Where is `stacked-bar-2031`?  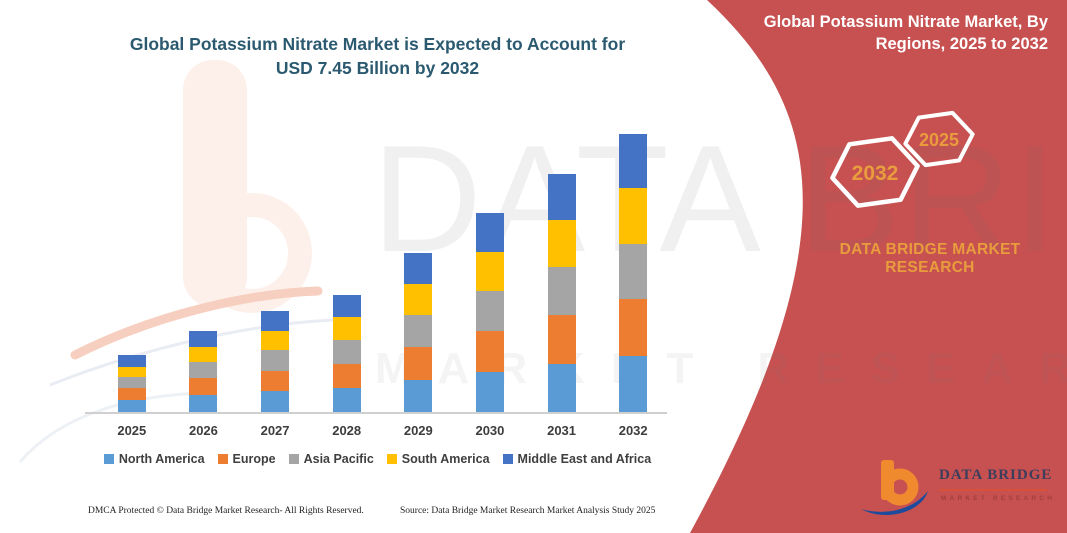 stacked-bar-2031 is located at coordinates (561, 293).